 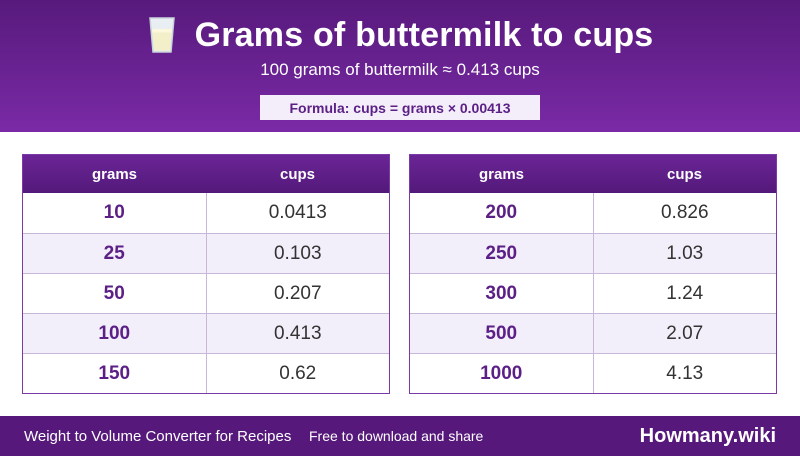 What do you see at coordinates (424, 34) in the screenshot?
I see `page-title: Grams of buttermilk to cups` at bounding box center [424, 34].